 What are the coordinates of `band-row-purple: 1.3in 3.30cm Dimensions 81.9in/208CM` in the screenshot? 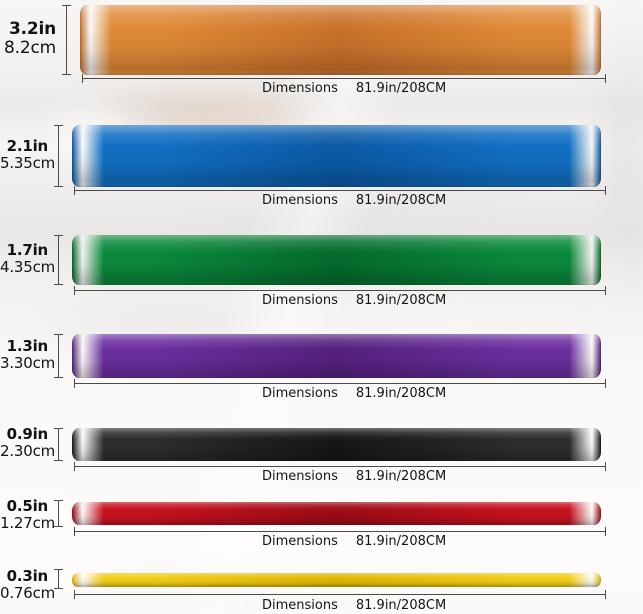 It's located at (321, 365).